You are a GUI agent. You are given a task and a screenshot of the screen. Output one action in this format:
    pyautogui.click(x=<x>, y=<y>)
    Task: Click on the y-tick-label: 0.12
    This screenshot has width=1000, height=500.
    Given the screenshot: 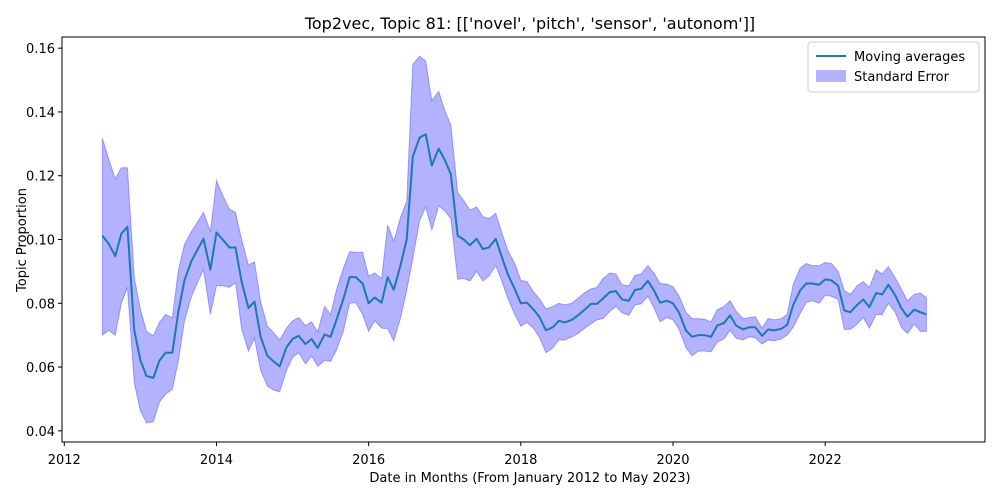 What is the action you would take?
    pyautogui.click(x=40, y=177)
    